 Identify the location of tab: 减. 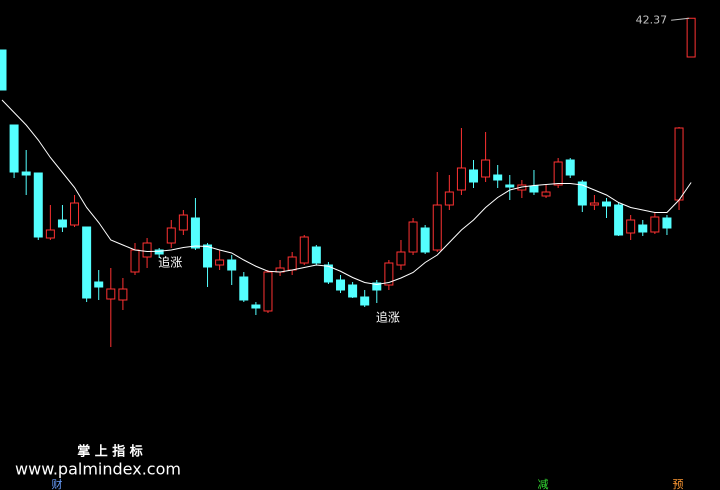
(543, 484).